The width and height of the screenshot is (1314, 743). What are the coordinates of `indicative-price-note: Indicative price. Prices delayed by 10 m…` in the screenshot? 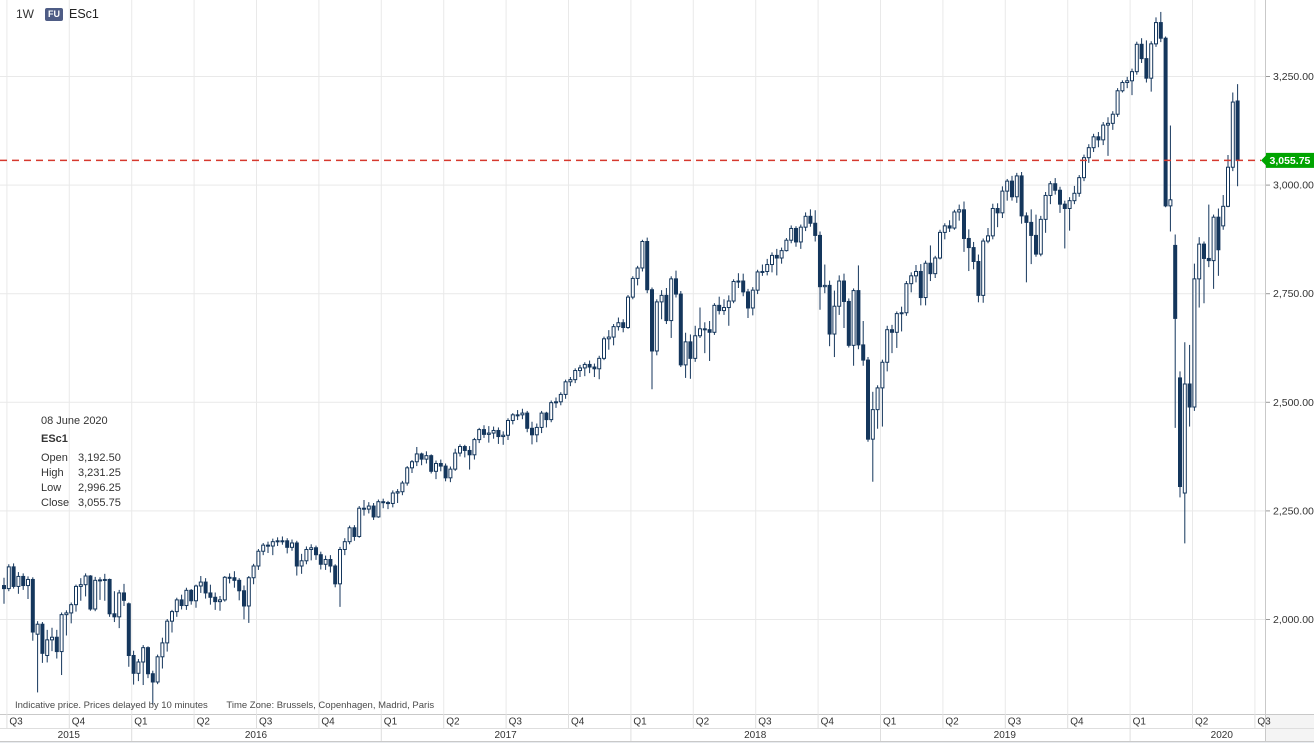 It's located at (111, 705).